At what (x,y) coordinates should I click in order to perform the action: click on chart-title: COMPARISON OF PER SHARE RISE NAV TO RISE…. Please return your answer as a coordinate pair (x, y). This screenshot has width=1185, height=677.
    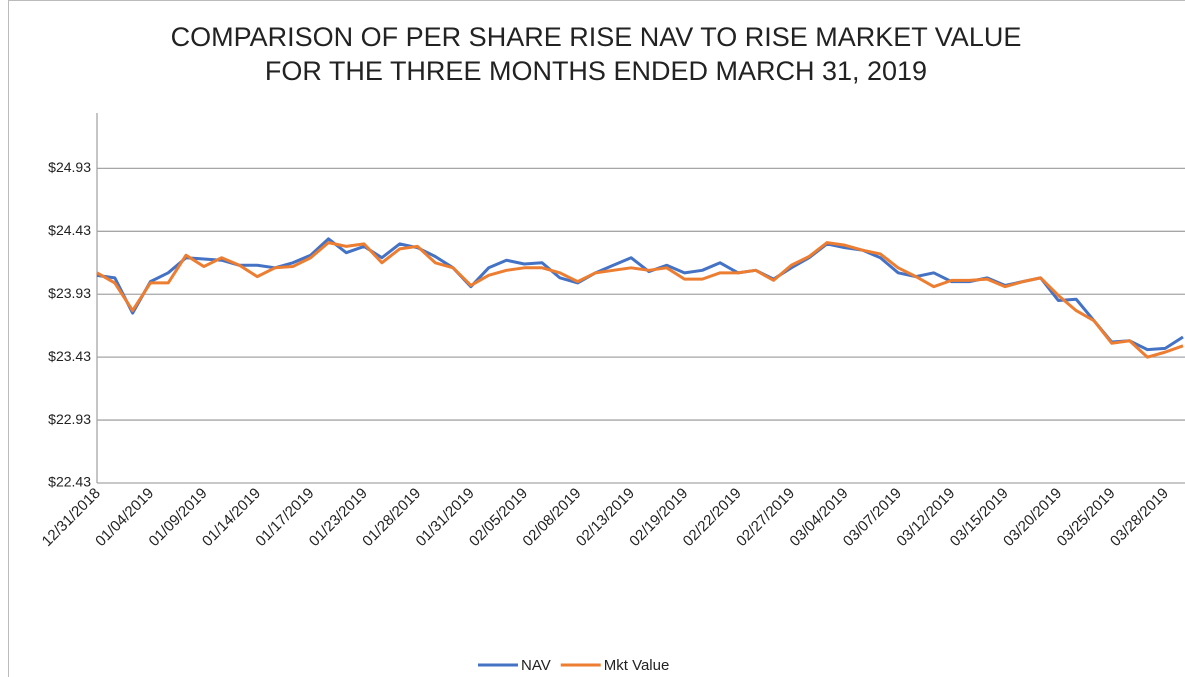
    Looking at the image, I should click on (596, 37).